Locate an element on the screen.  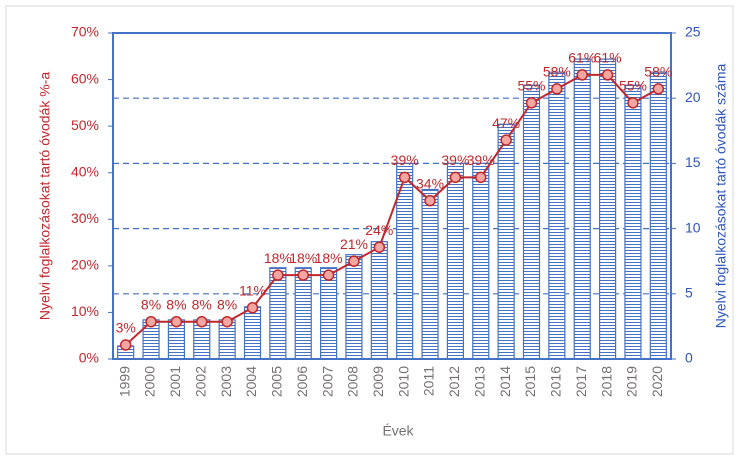
x-tick-label: 2001 is located at coordinates (175, 381).